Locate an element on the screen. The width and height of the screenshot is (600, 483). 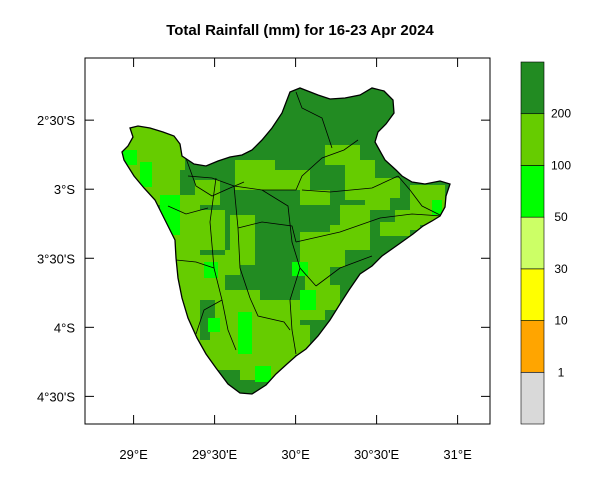
map-title: Total Rainfall (mm) for 16-23 Apr 2024 is located at coordinates (300, 30).